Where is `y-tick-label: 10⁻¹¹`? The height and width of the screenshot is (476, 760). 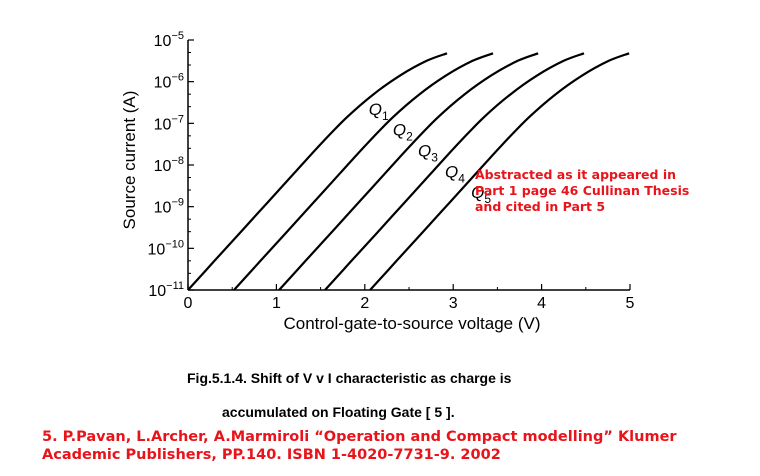
y-tick-label: 10⁻¹¹ is located at coordinates (166, 290).